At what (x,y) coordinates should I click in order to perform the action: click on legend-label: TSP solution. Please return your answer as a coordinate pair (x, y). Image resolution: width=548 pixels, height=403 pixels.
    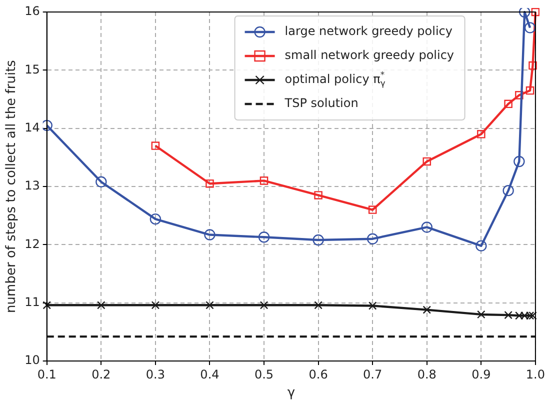
    Looking at the image, I should click on (321, 103).